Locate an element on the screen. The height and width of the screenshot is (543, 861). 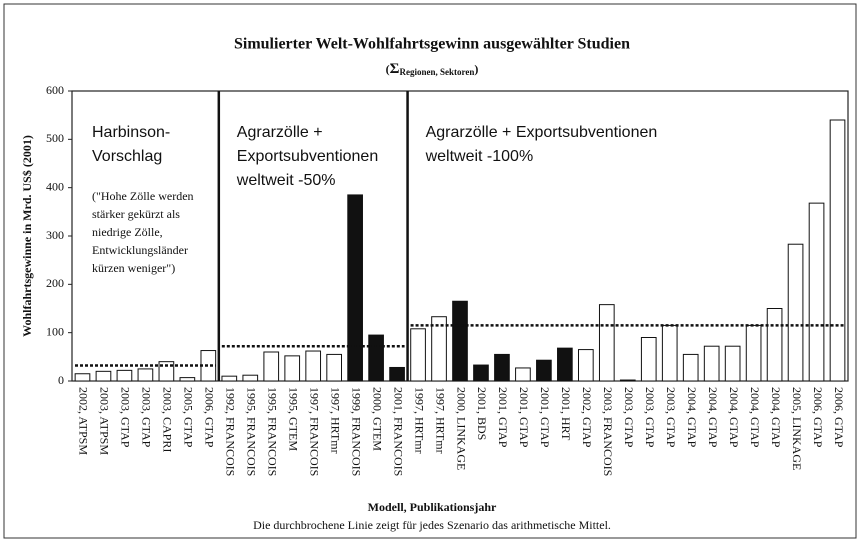
region-label: Agrarzölle + is located at coordinates (280, 132).